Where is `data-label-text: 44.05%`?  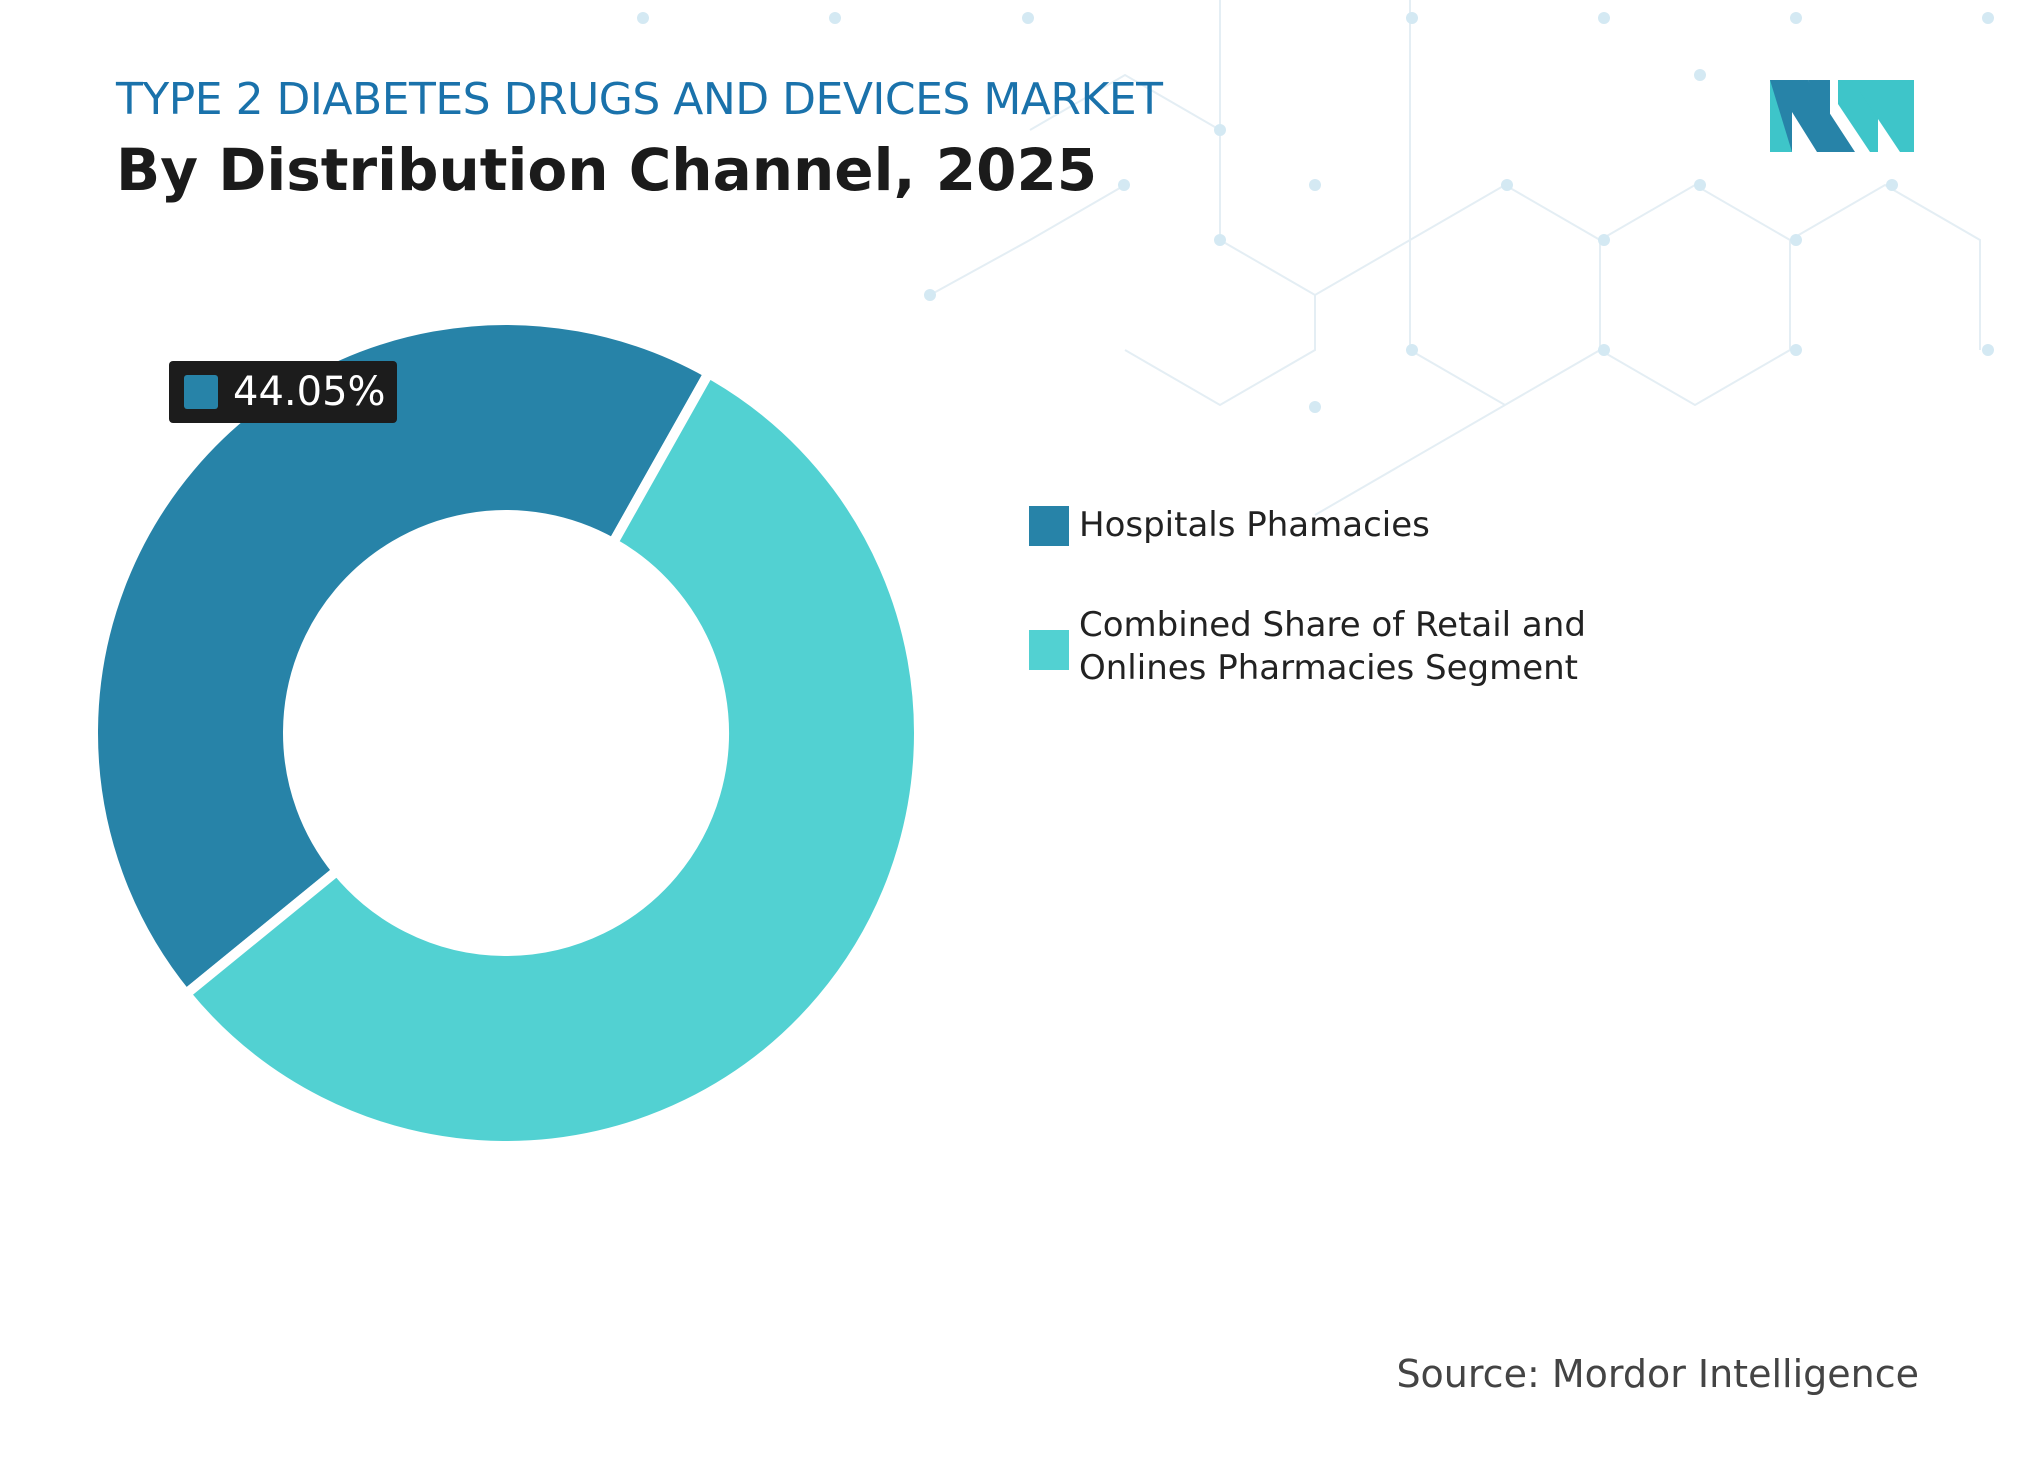 data-label-text: 44.05% is located at coordinates (309, 392).